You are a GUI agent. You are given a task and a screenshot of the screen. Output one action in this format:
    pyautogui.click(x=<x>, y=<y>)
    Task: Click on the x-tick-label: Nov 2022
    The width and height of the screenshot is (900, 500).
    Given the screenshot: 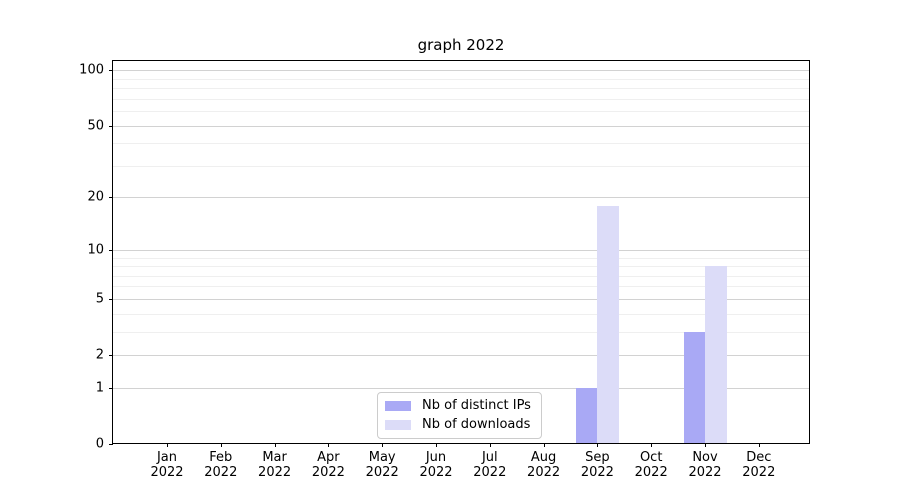 What is the action you would take?
    pyautogui.click(x=705, y=465)
    